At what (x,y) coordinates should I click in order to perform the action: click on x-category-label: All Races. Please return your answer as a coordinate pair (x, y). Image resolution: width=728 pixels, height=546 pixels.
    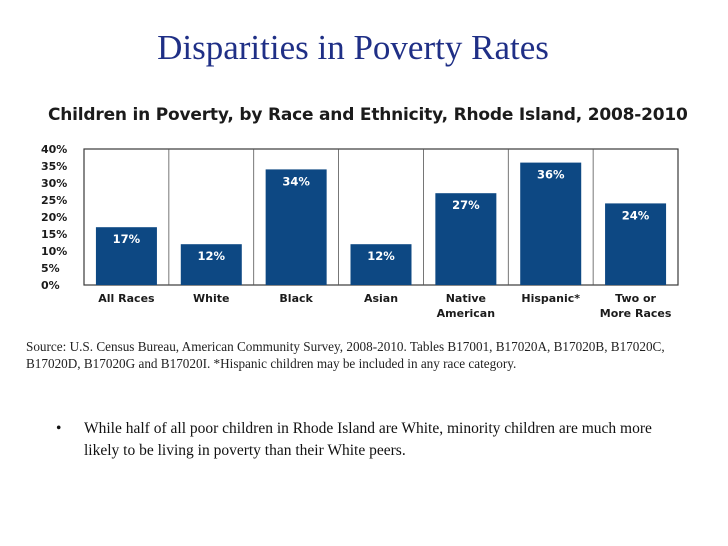
    Looking at the image, I should click on (126, 298).